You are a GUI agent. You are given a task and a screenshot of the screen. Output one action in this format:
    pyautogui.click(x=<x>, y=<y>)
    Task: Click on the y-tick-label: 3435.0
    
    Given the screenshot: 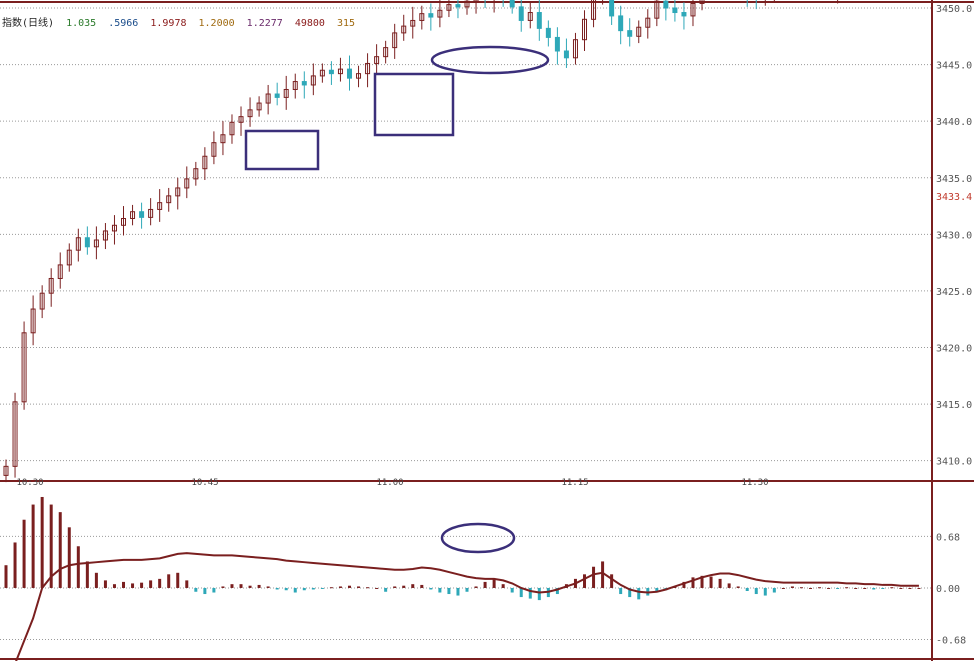 What is the action you would take?
    pyautogui.click(x=954, y=179)
    